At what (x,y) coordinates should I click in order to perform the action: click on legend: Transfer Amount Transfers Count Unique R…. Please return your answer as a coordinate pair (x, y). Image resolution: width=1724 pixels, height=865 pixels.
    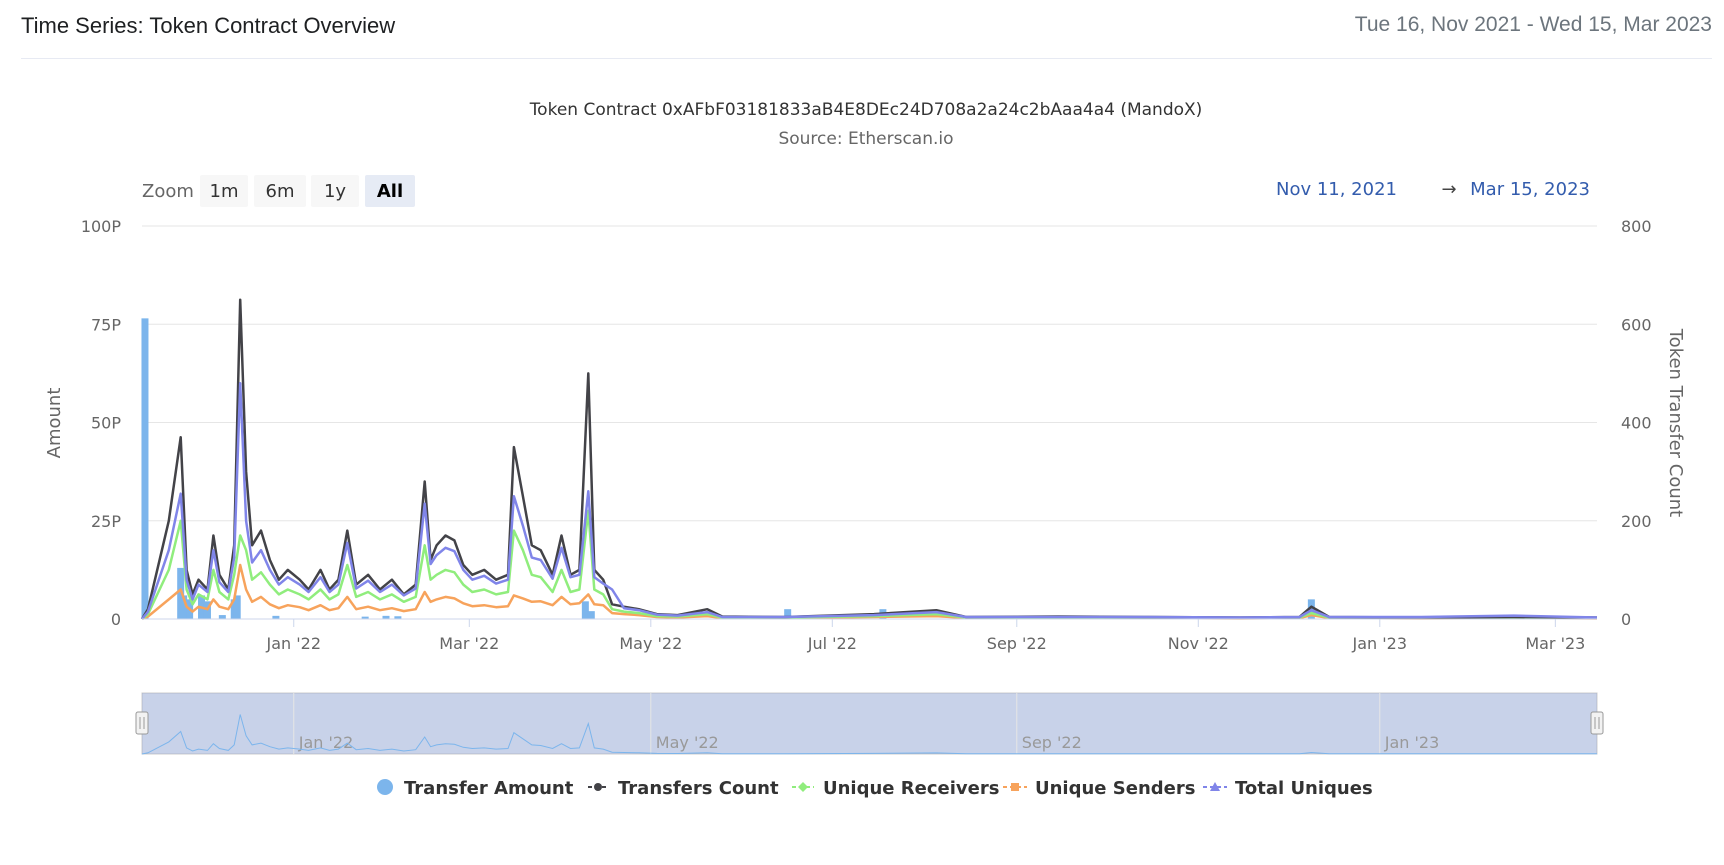
    Looking at the image, I should click on (875, 788).